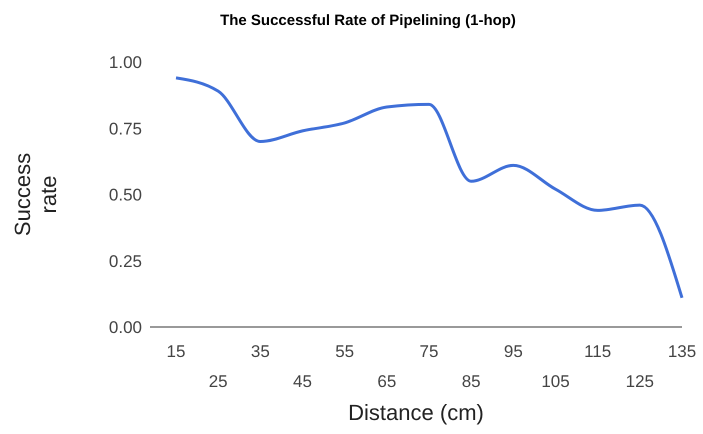  What do you see at coordinates (429, 351) in the screenshot?
I see `x-tick-label: 75` at bounding box center [429, 351].